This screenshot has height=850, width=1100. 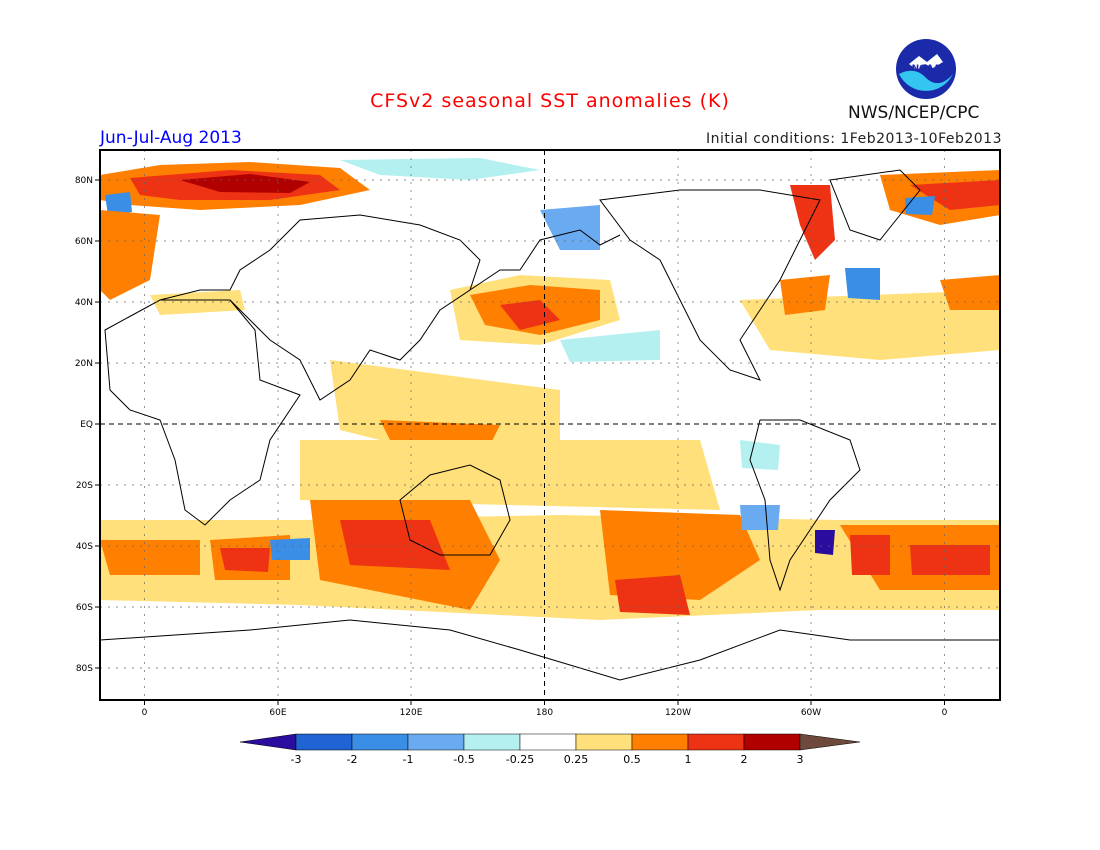 What do you see at coordinates (576, 759) in the screenshot?
I see `colorbar-label: 0.25` at bounding box center [576, 759].